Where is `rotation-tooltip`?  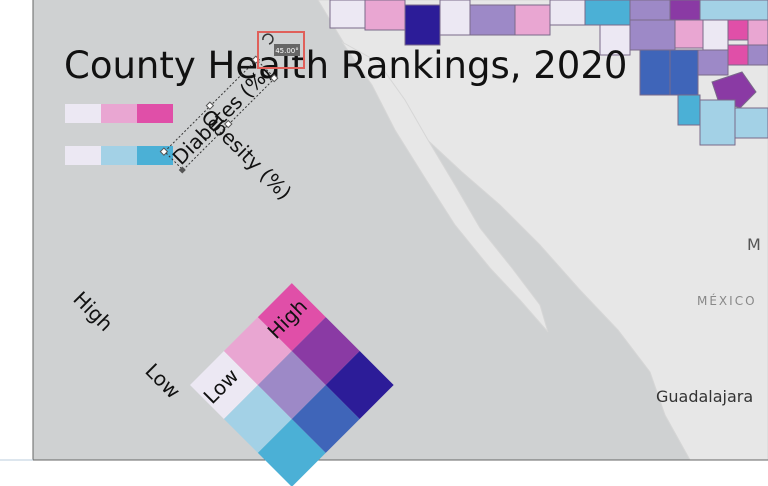 rotation-tooltip is located at coordinates (287, 50).